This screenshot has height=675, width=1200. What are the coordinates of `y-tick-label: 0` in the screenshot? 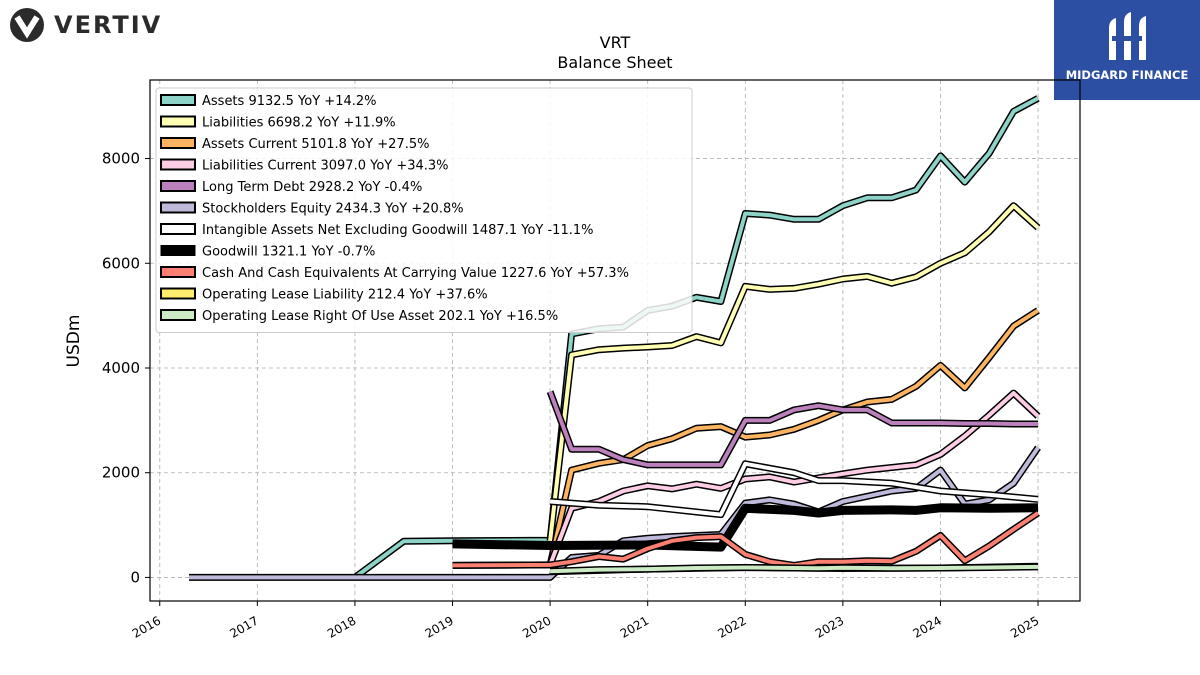 It's located at (135, 577).